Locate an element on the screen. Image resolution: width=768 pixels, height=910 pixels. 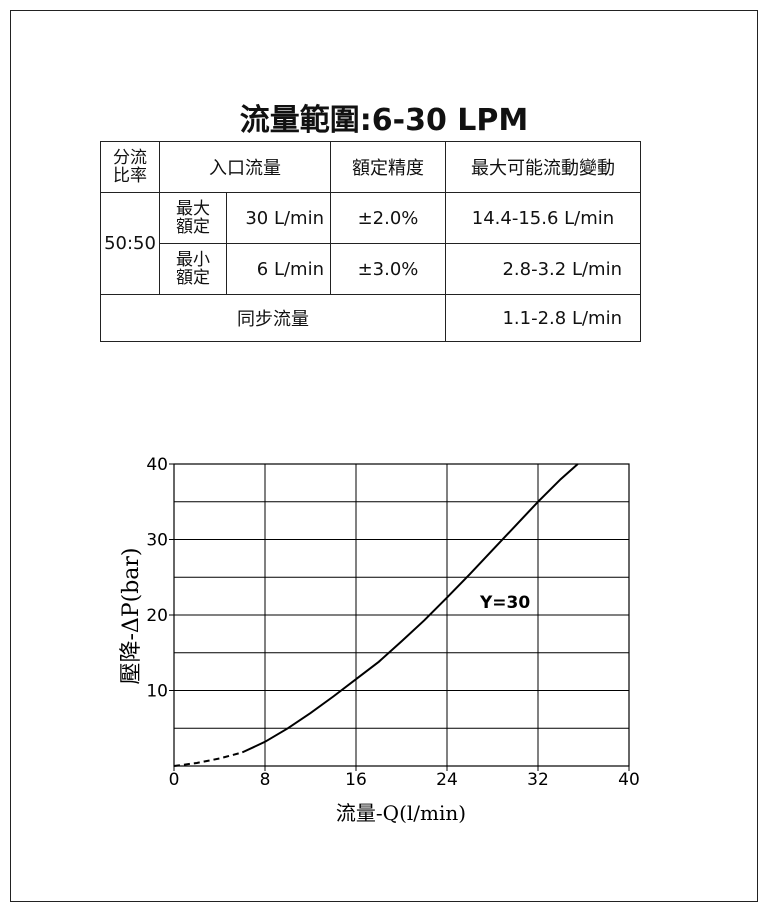
series-line-dashed is located at coordinates (208, 759).